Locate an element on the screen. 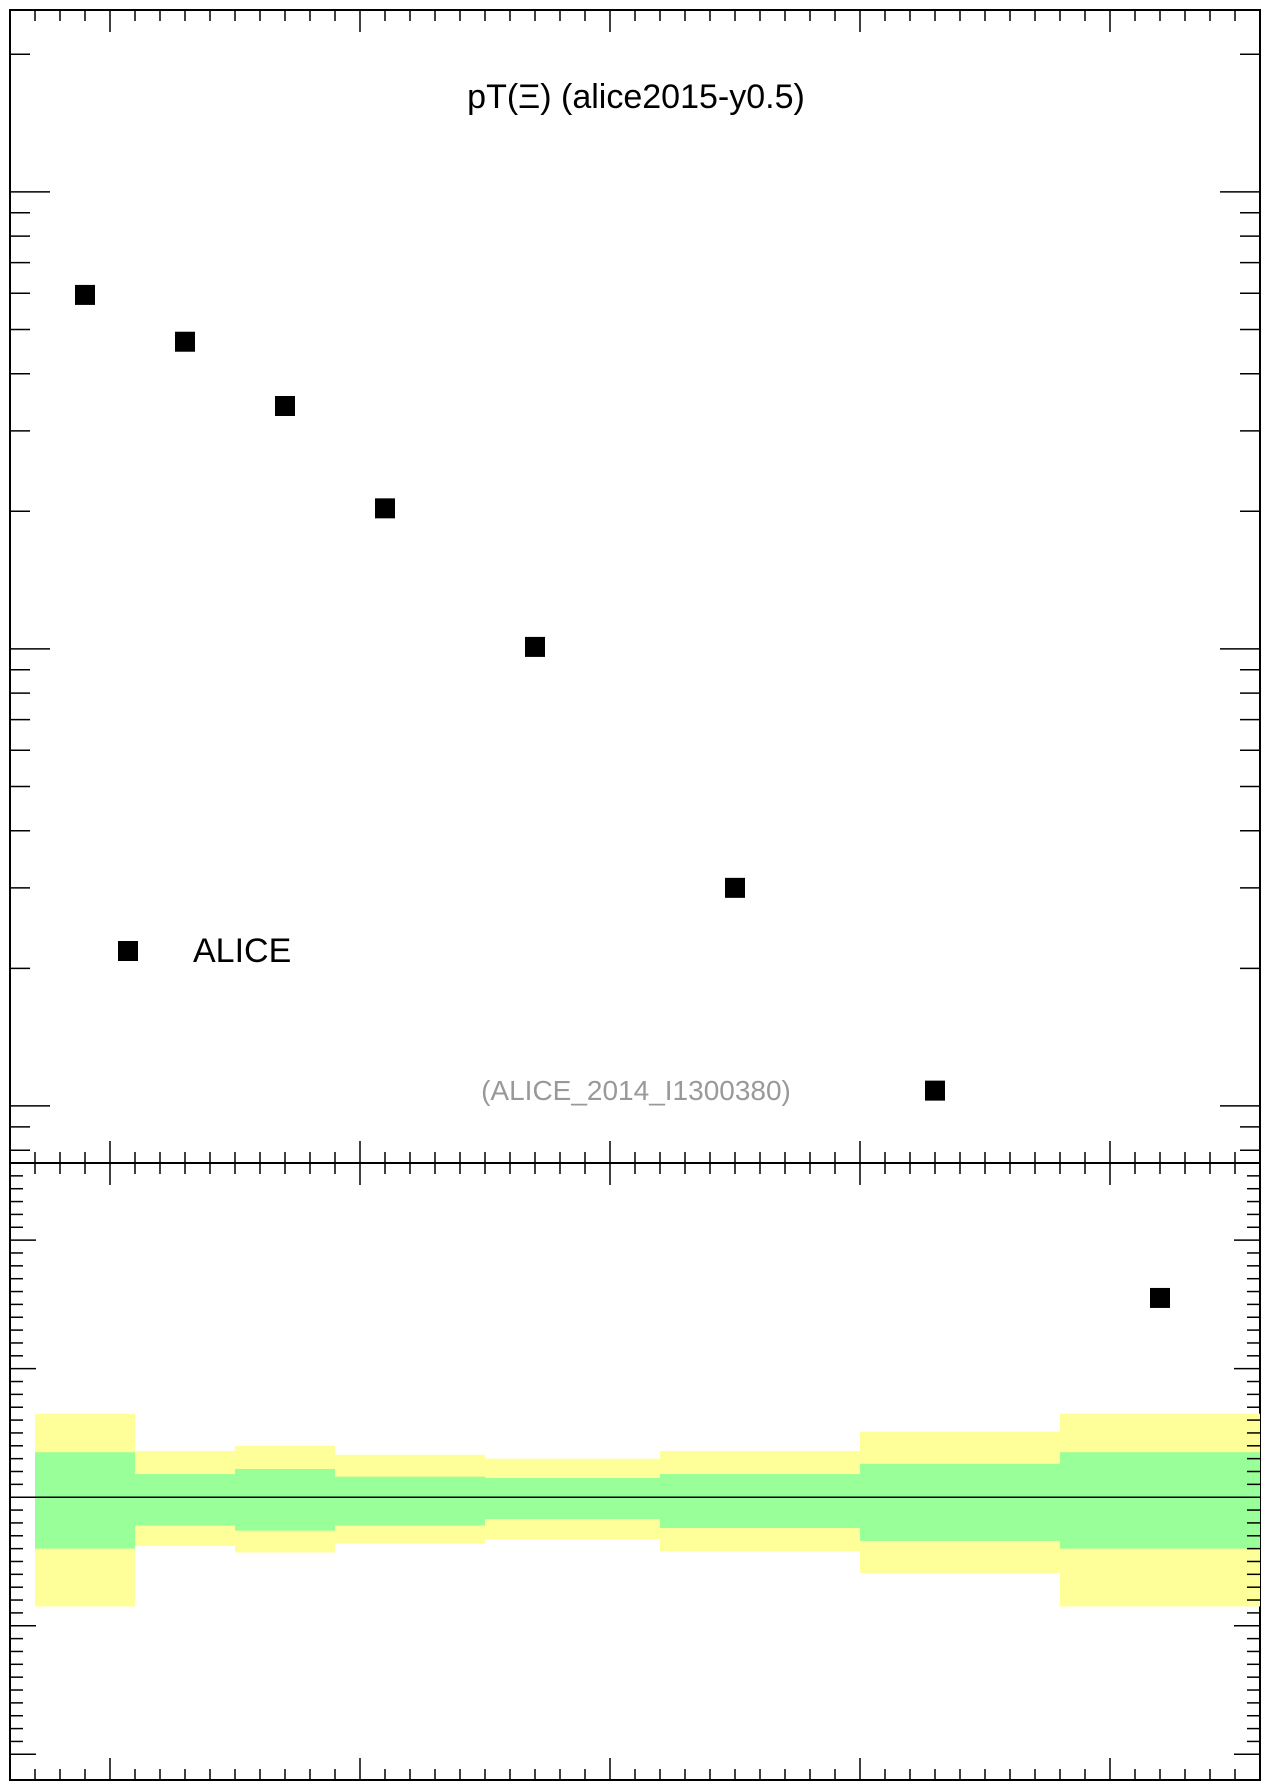  analysis-watermark: (ALICE_2014_I1300380) is located at coordinates (636, 1090).